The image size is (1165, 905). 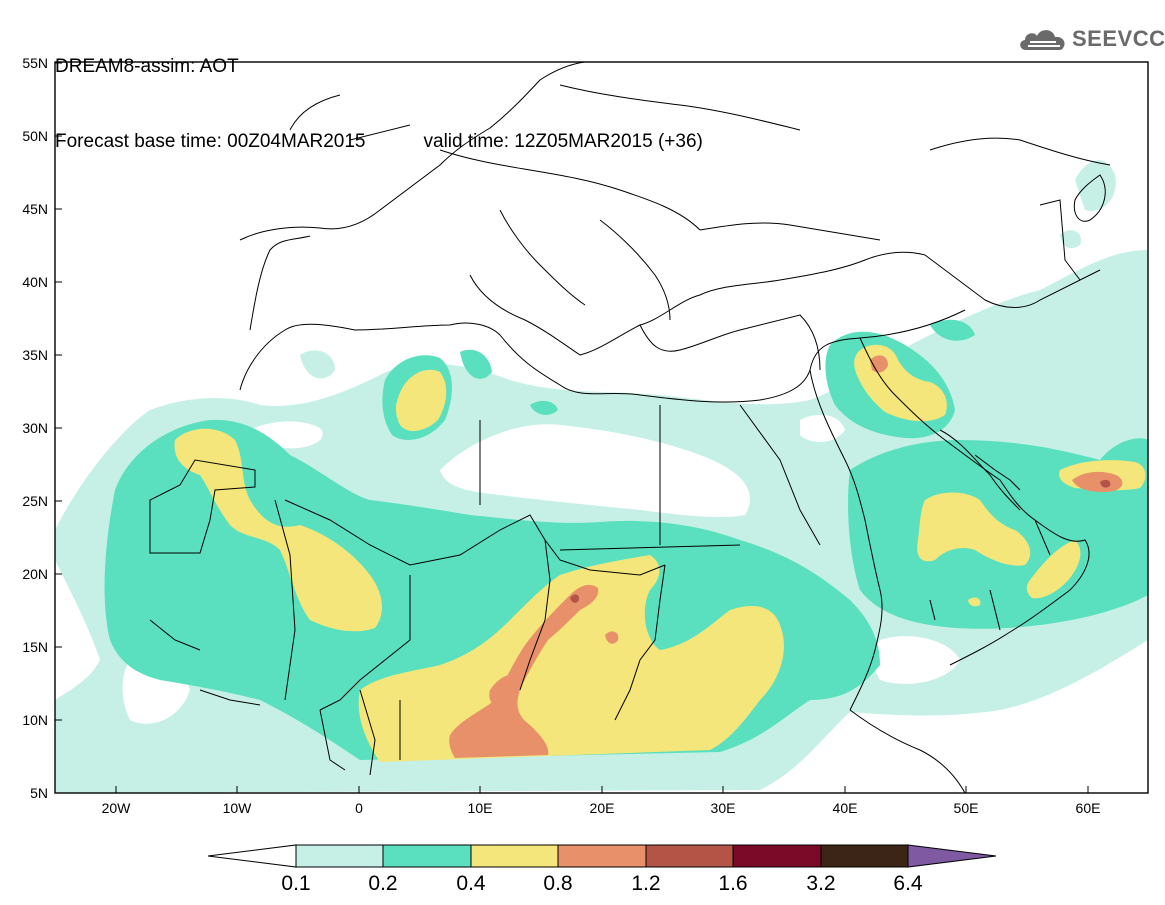 I want to click on seevccc-logo: SEEVCCC, so click(x=1091, y=39).